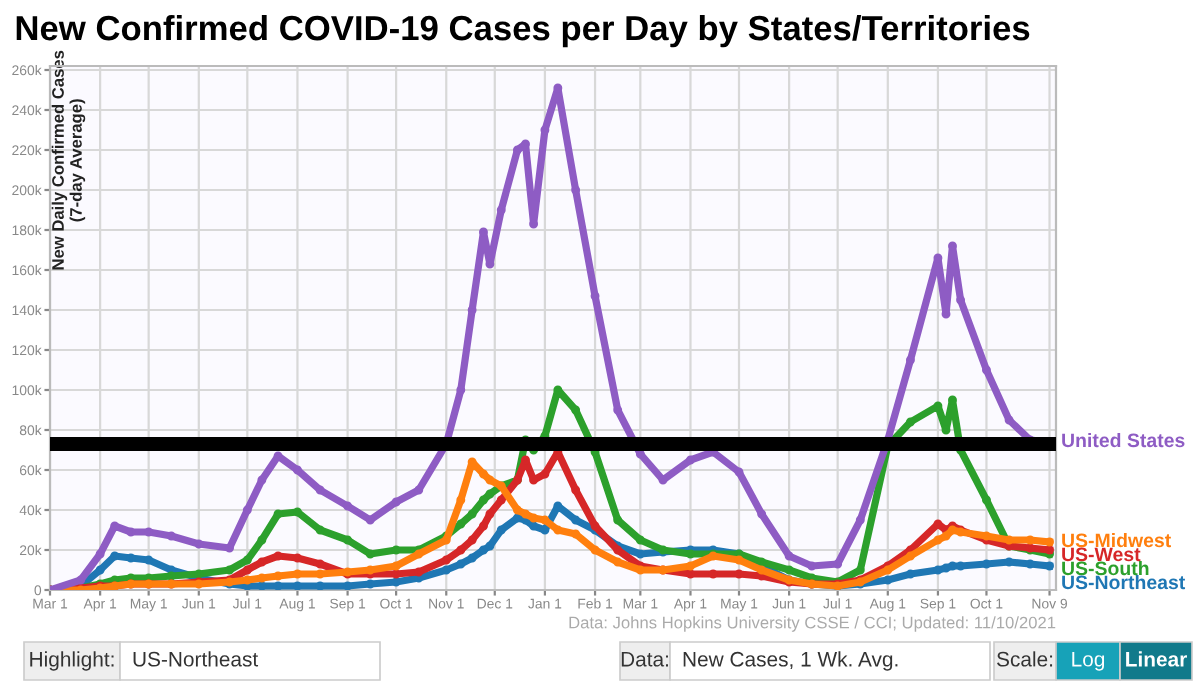 The image size is (1200, 692). I want to click on series-label: US-Northeast, so click(1124, 582).